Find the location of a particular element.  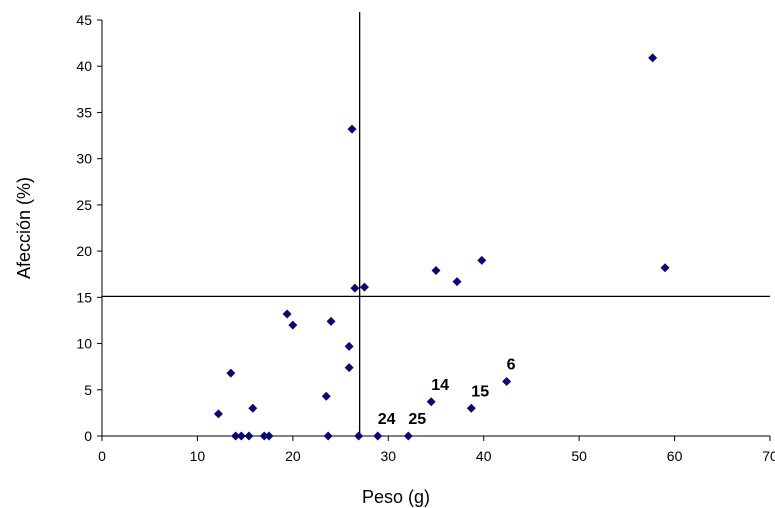

point-labels: 24 25 14 15 6 is located at coordinates (447, 392).